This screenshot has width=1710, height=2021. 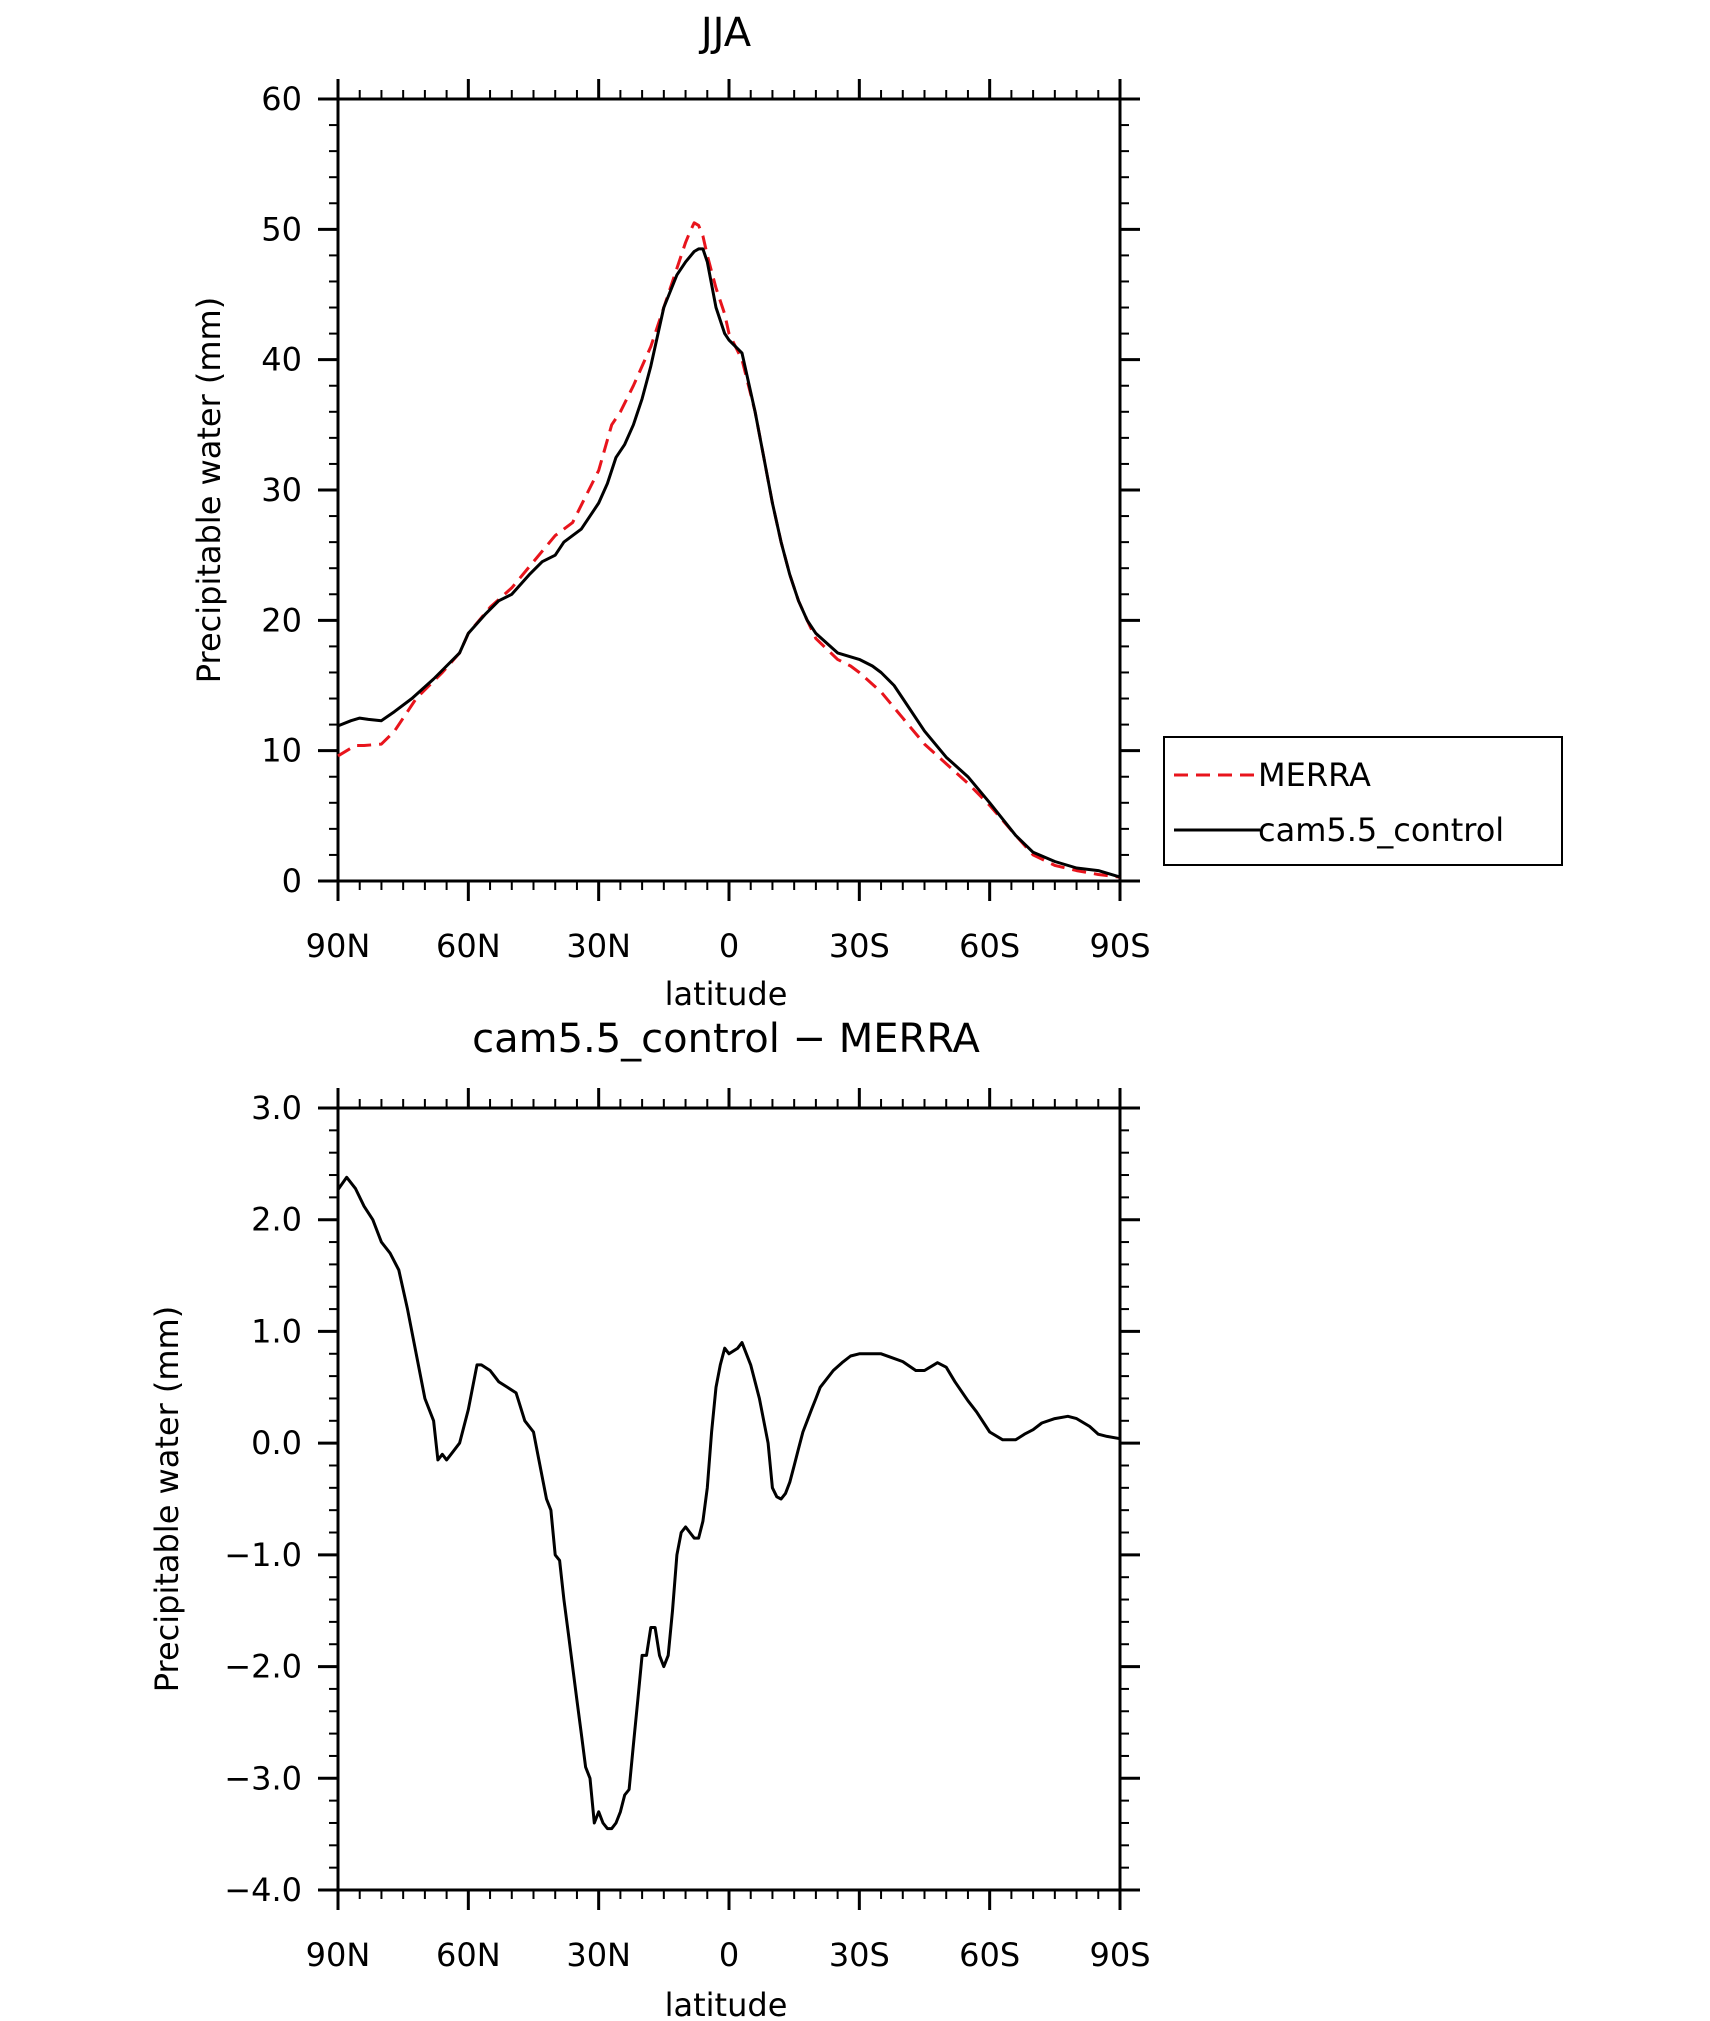 What do you see at coordinates (263, 1555) in the screenshot?
I see `y-tick-label: −1.0` at bounding box center [263, 1555].